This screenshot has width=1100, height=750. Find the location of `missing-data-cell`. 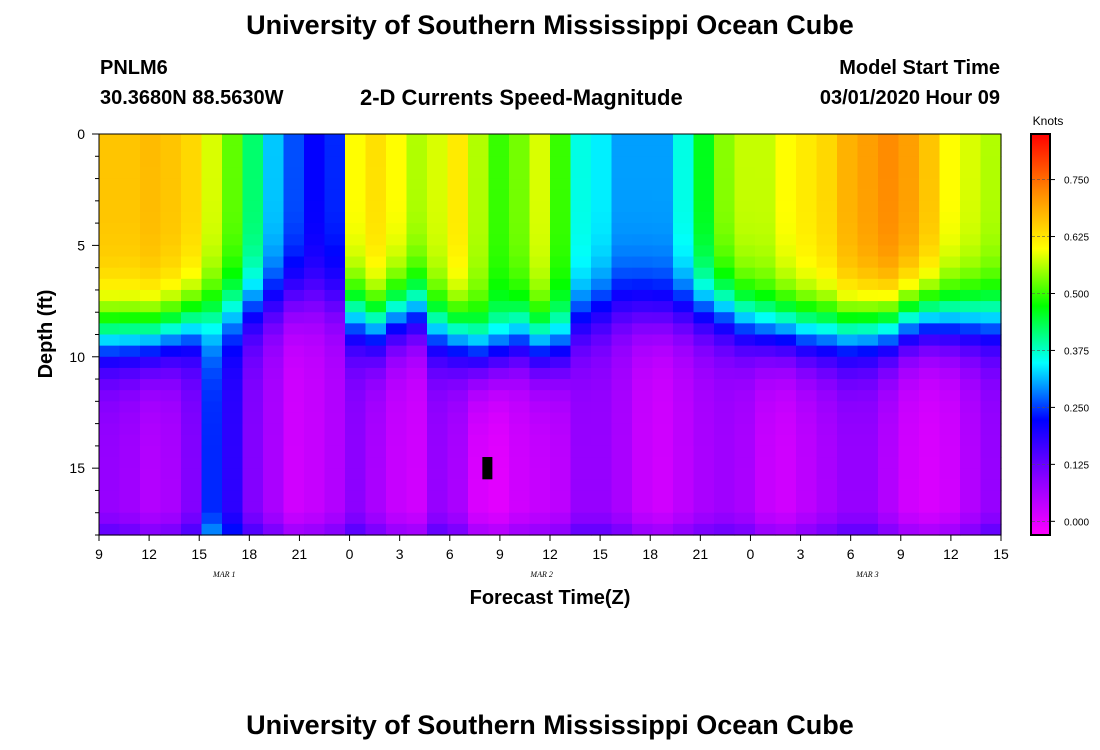

missing-data-cell is located at coordinates (487, 468).